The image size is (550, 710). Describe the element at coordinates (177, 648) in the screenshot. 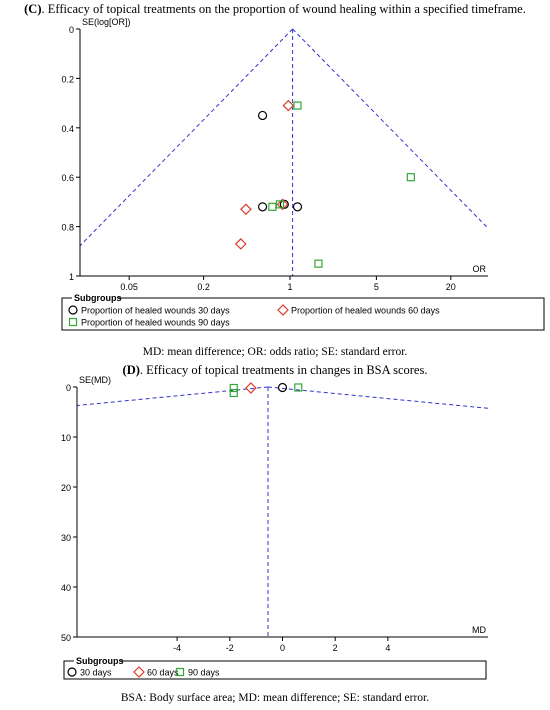

I see `x-tick-label: -4` at that location.